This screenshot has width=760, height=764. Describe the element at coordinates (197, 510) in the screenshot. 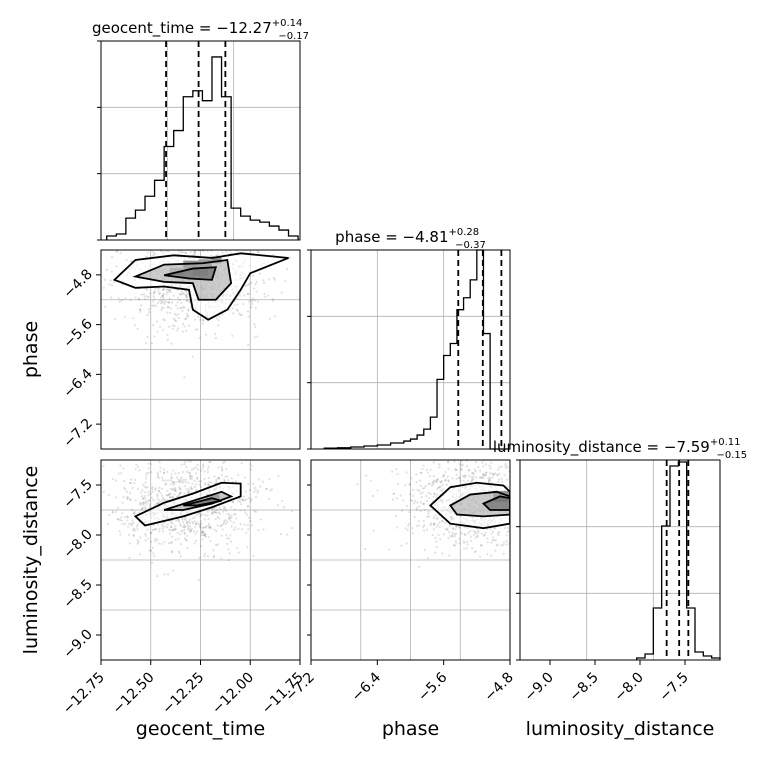

I see `scatter-points` at that location.